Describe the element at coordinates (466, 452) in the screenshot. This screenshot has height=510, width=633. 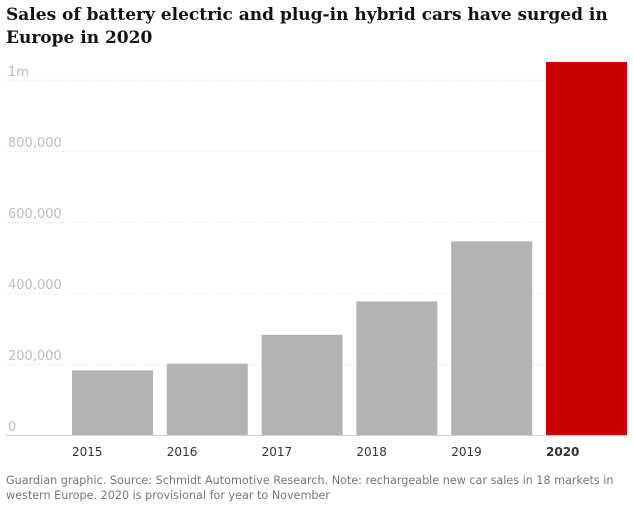
I see `x-tick-label-2019: 2019` at that location.